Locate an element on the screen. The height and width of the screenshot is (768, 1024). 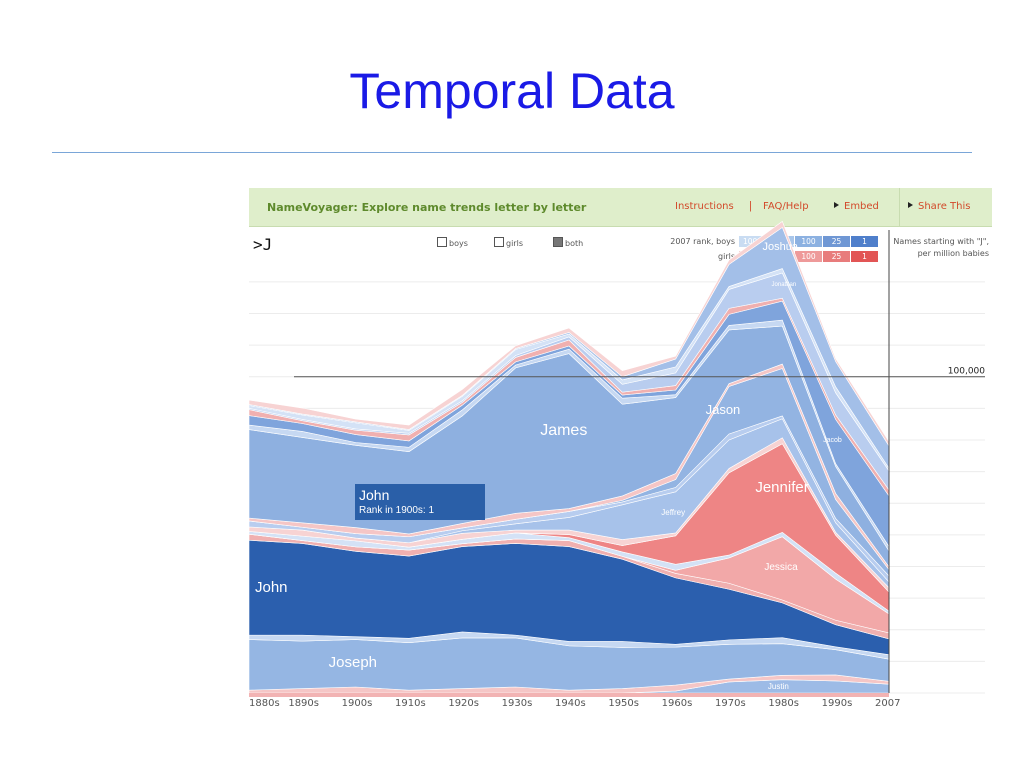
embed-label: Embed is located at coordinates (861, 206).